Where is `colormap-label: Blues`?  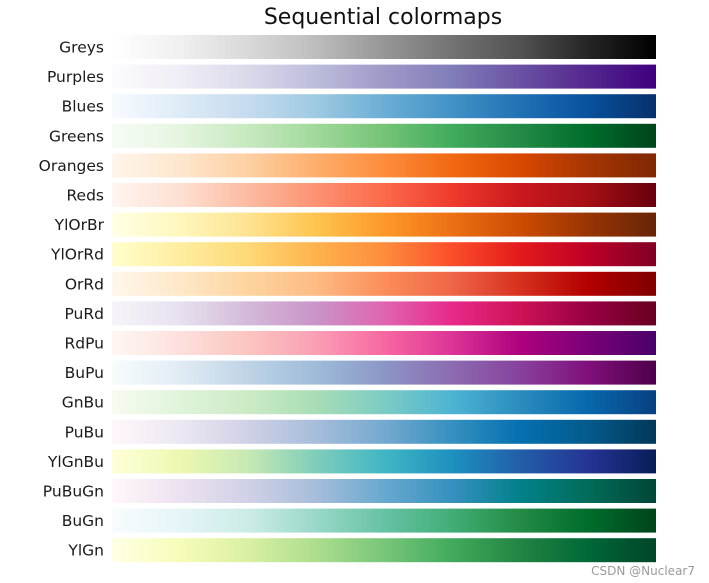
colormap-label: Blues is located at coordinates (83, 107).